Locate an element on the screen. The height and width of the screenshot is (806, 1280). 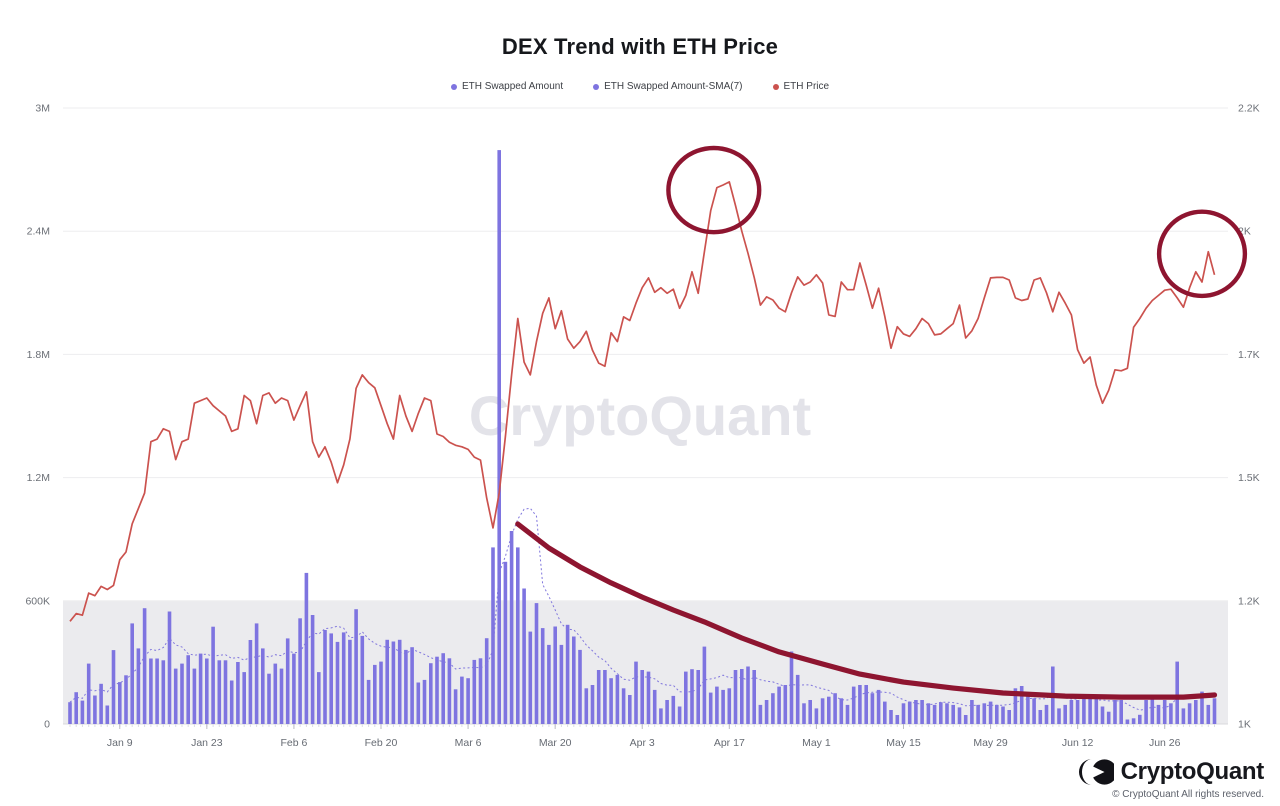
svg-text: Apr 3 is located at coordinates (642, 743).